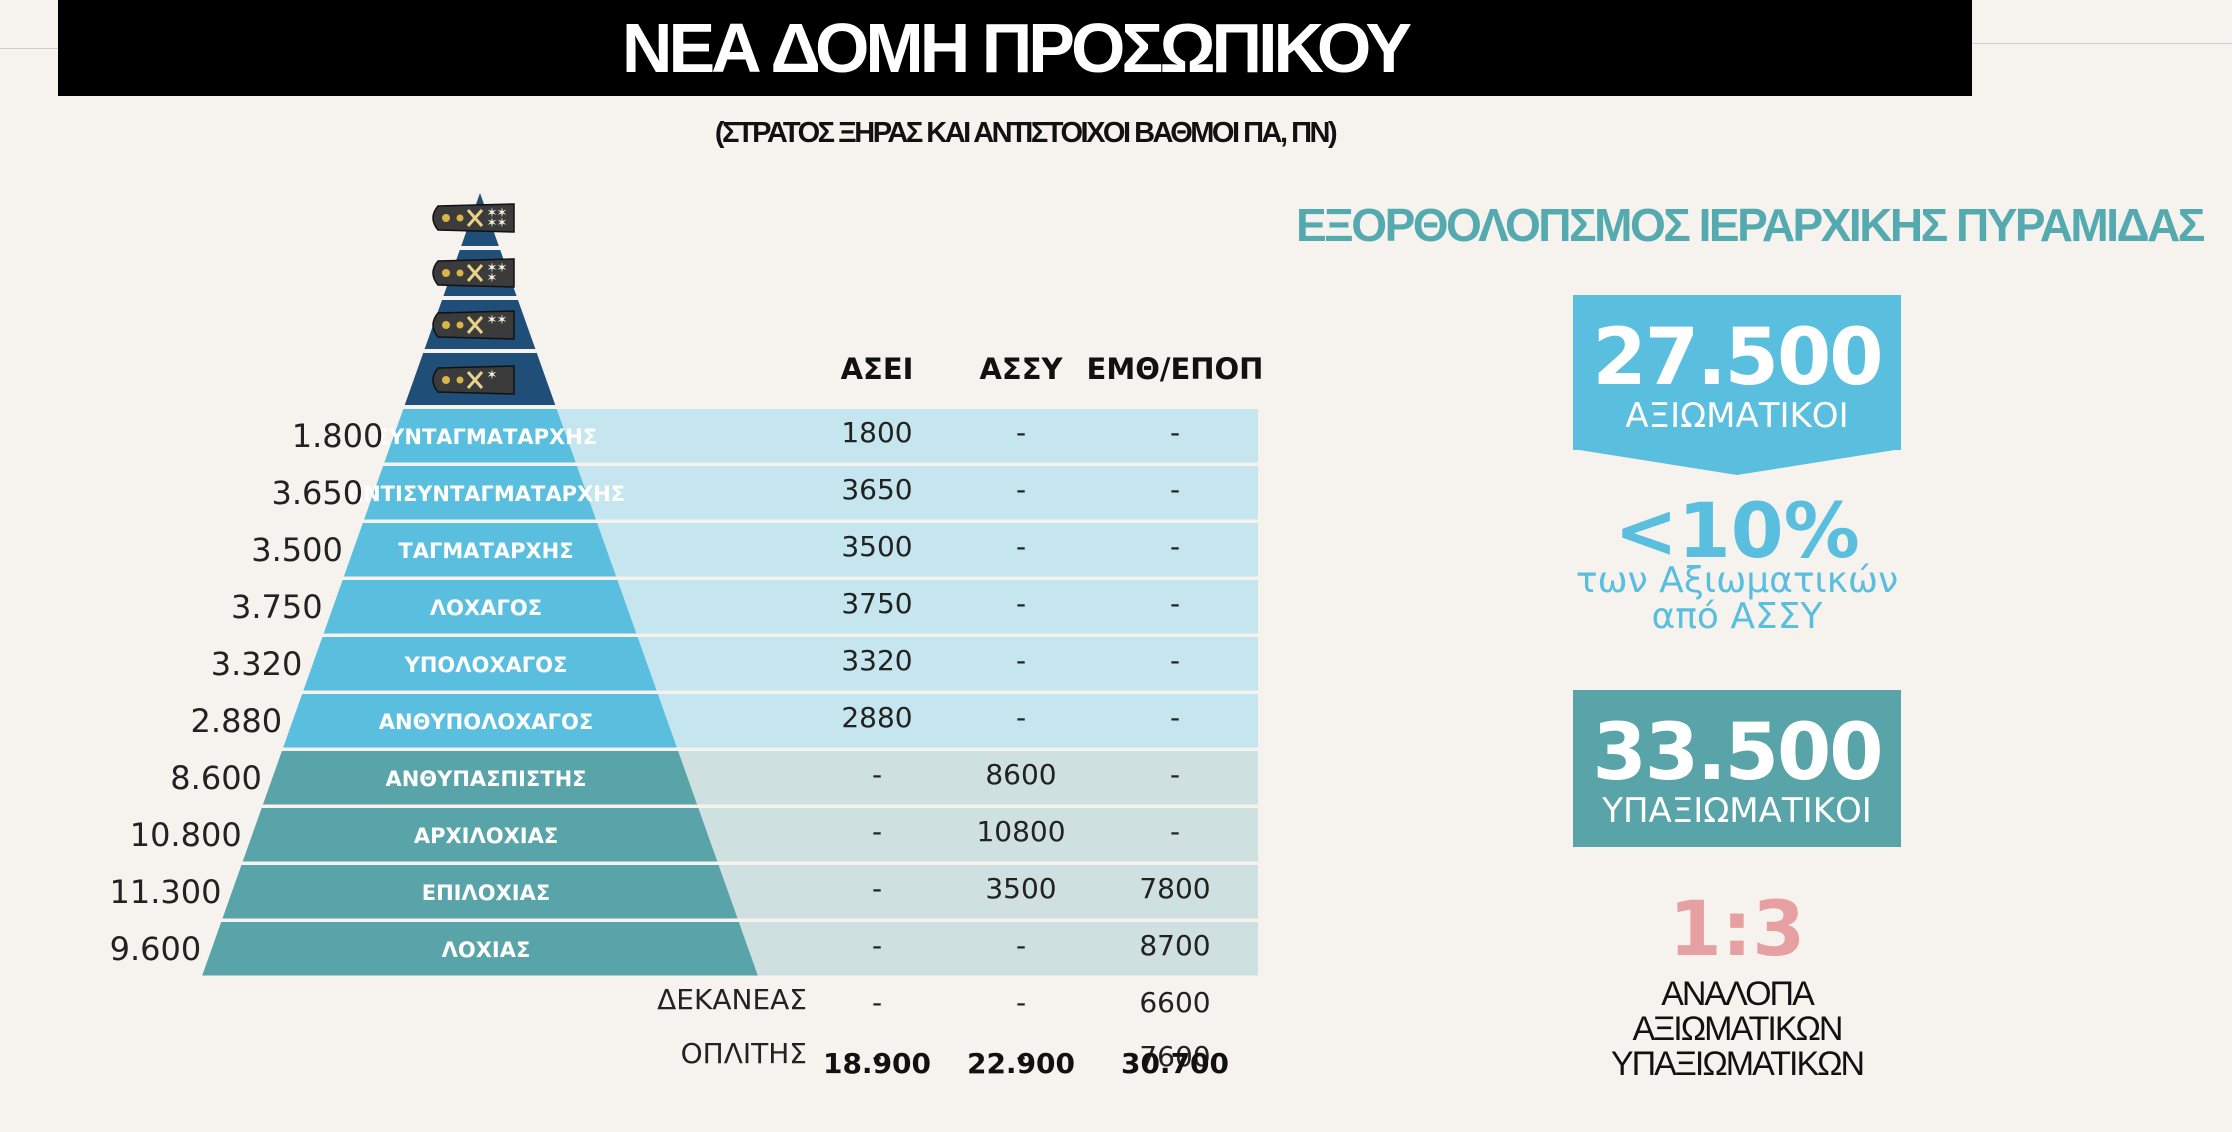 The image size is (2232, 1132). Describe the element at coordinates (29, 48) in the screenshot. I see `top-left-rule` at that location.